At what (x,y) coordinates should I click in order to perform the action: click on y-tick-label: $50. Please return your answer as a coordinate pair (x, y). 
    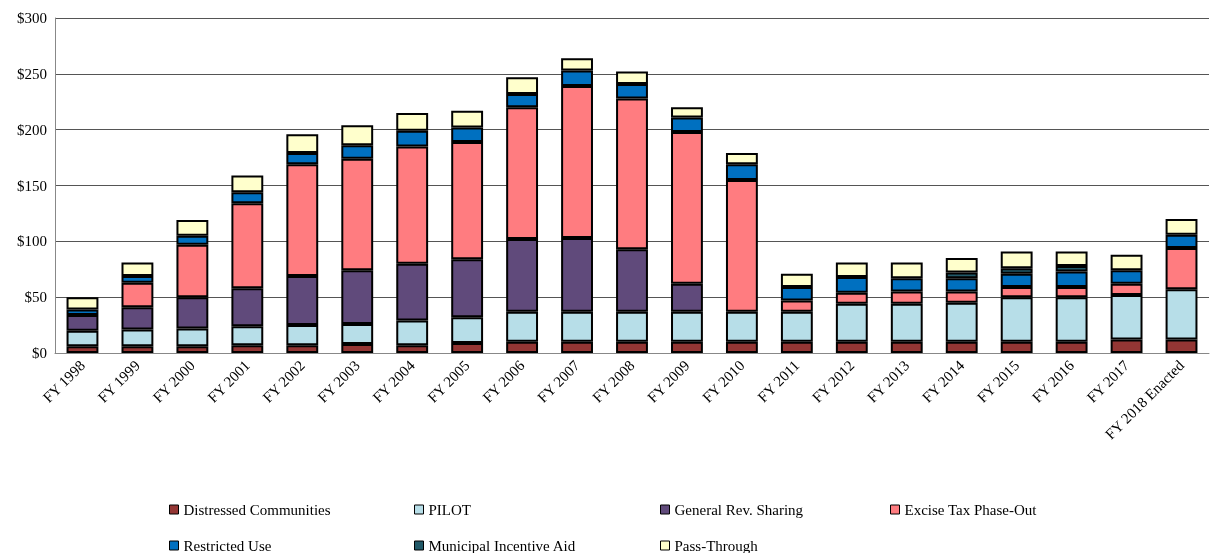
    Looking at the image, I should click on (35, 297).